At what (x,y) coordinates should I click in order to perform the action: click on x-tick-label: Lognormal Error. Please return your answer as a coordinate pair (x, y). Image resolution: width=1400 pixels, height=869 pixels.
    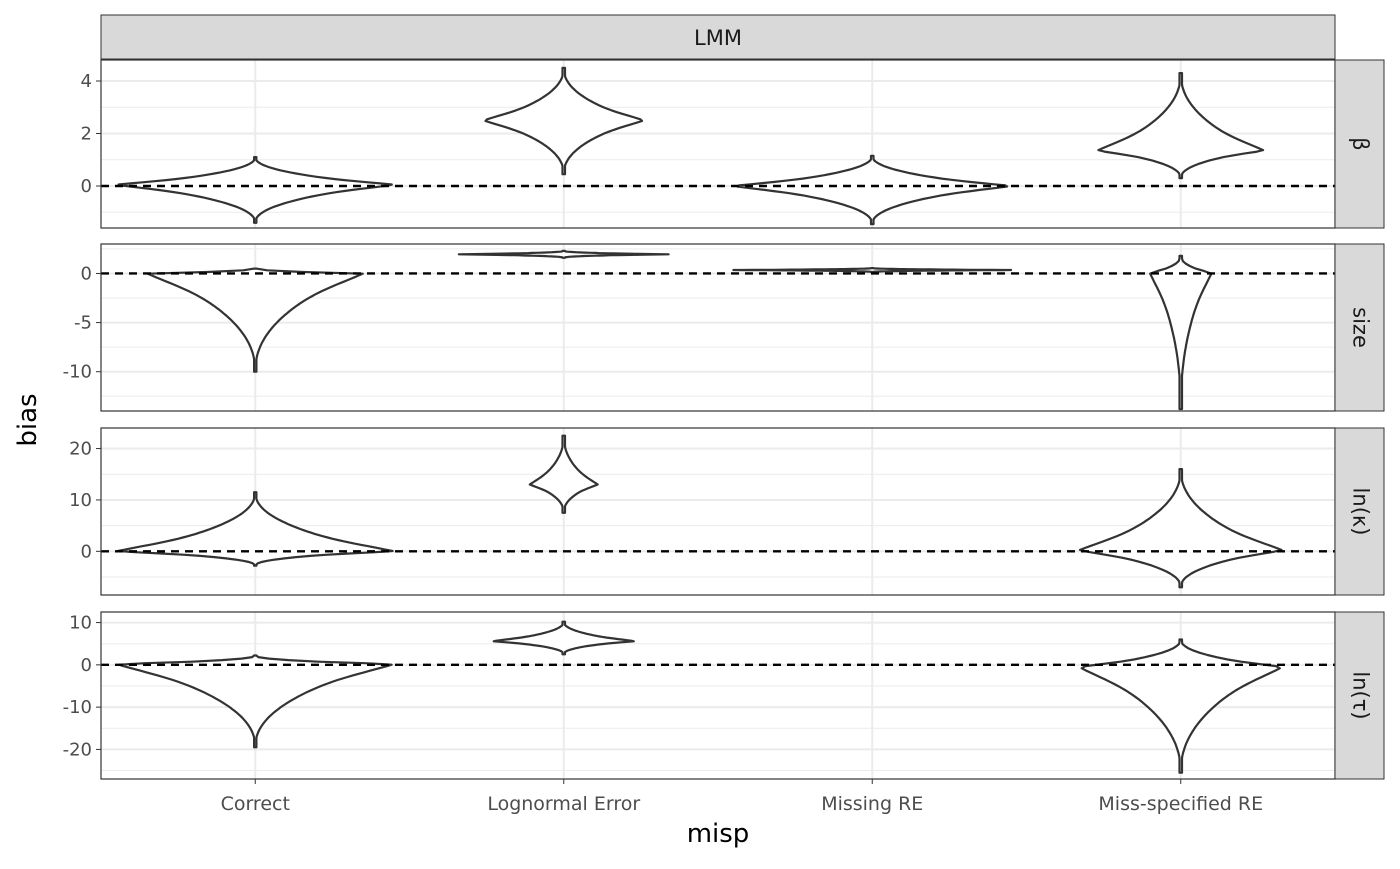
    Looking at the image, I should click on (563, 804).